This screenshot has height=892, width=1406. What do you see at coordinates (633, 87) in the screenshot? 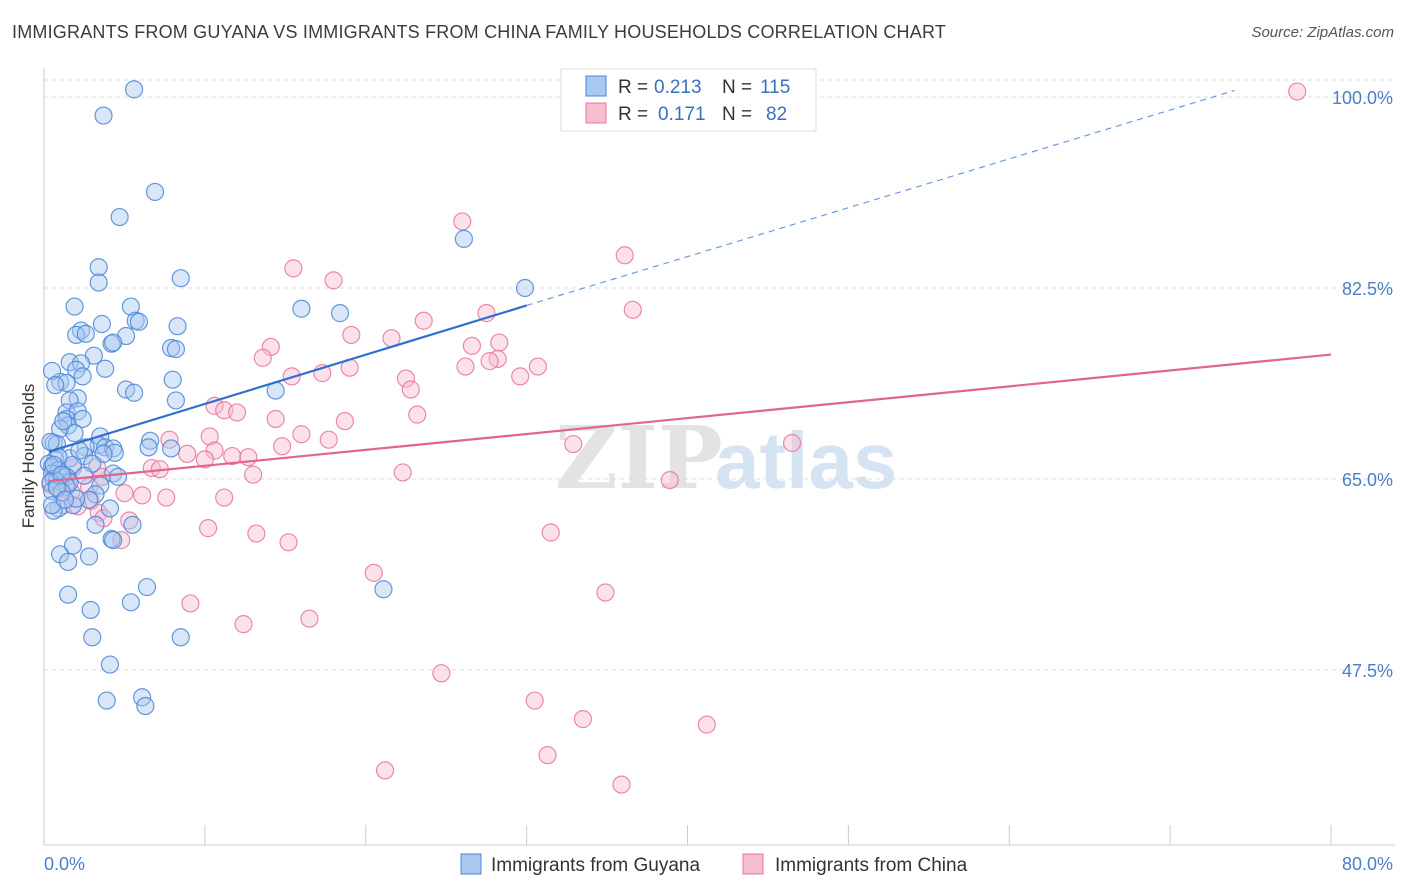
I see `legend-r-label-guyana: R =` at bounding box center [633, 87].